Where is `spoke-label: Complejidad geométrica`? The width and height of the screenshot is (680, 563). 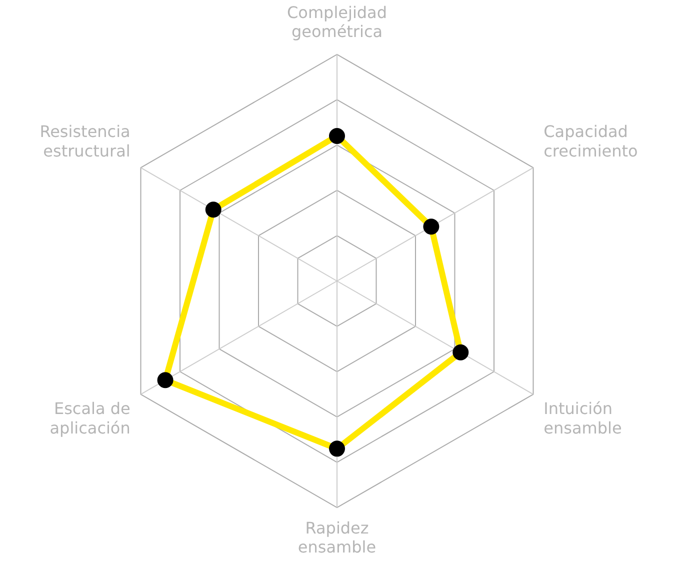
spoke-label: Complejidad geométrica is located at coordinates (337, 21).